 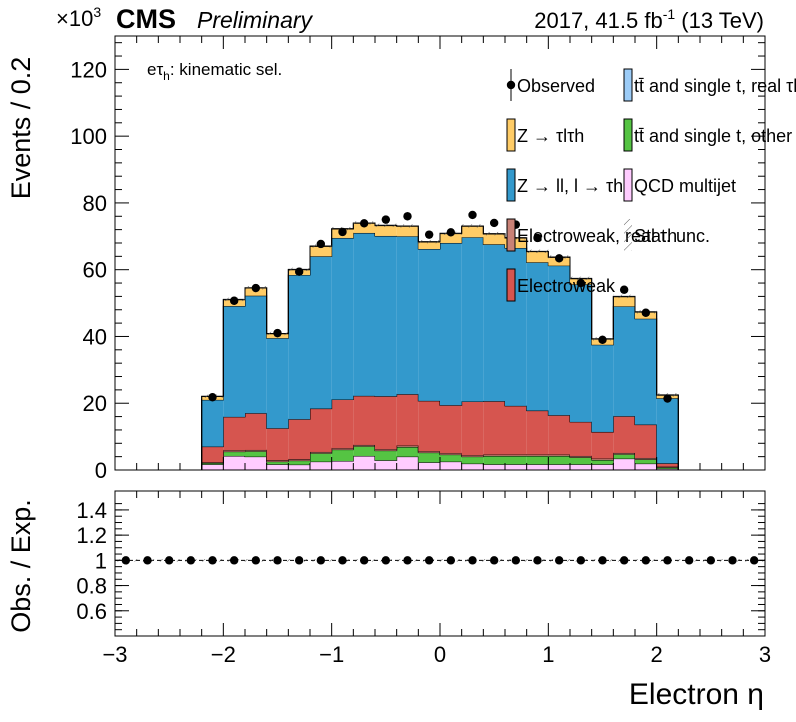 What do you see at coordinates (331, 654) in the screenshot?
I see `x-tick-label: −1` at bounding box center [331, 654].